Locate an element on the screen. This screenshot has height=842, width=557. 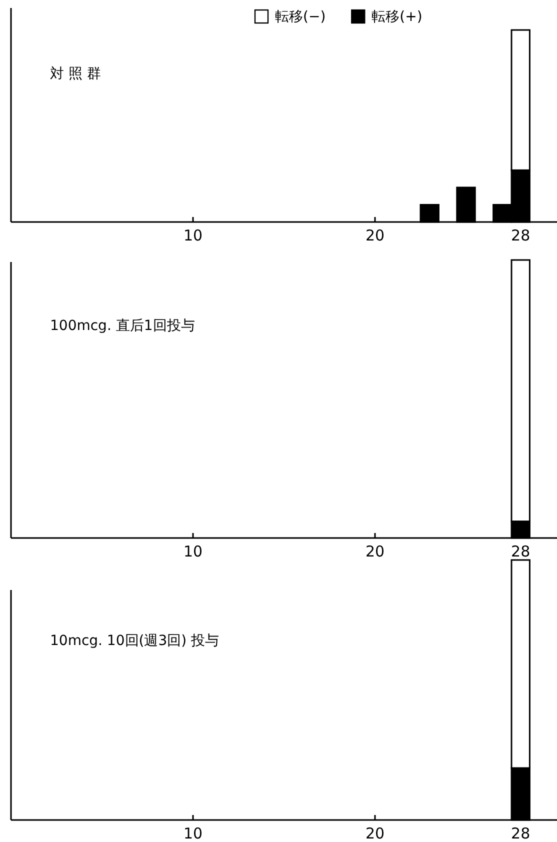
text: 100mcg. 直后1回投与 is located at coordinates (122, 326).